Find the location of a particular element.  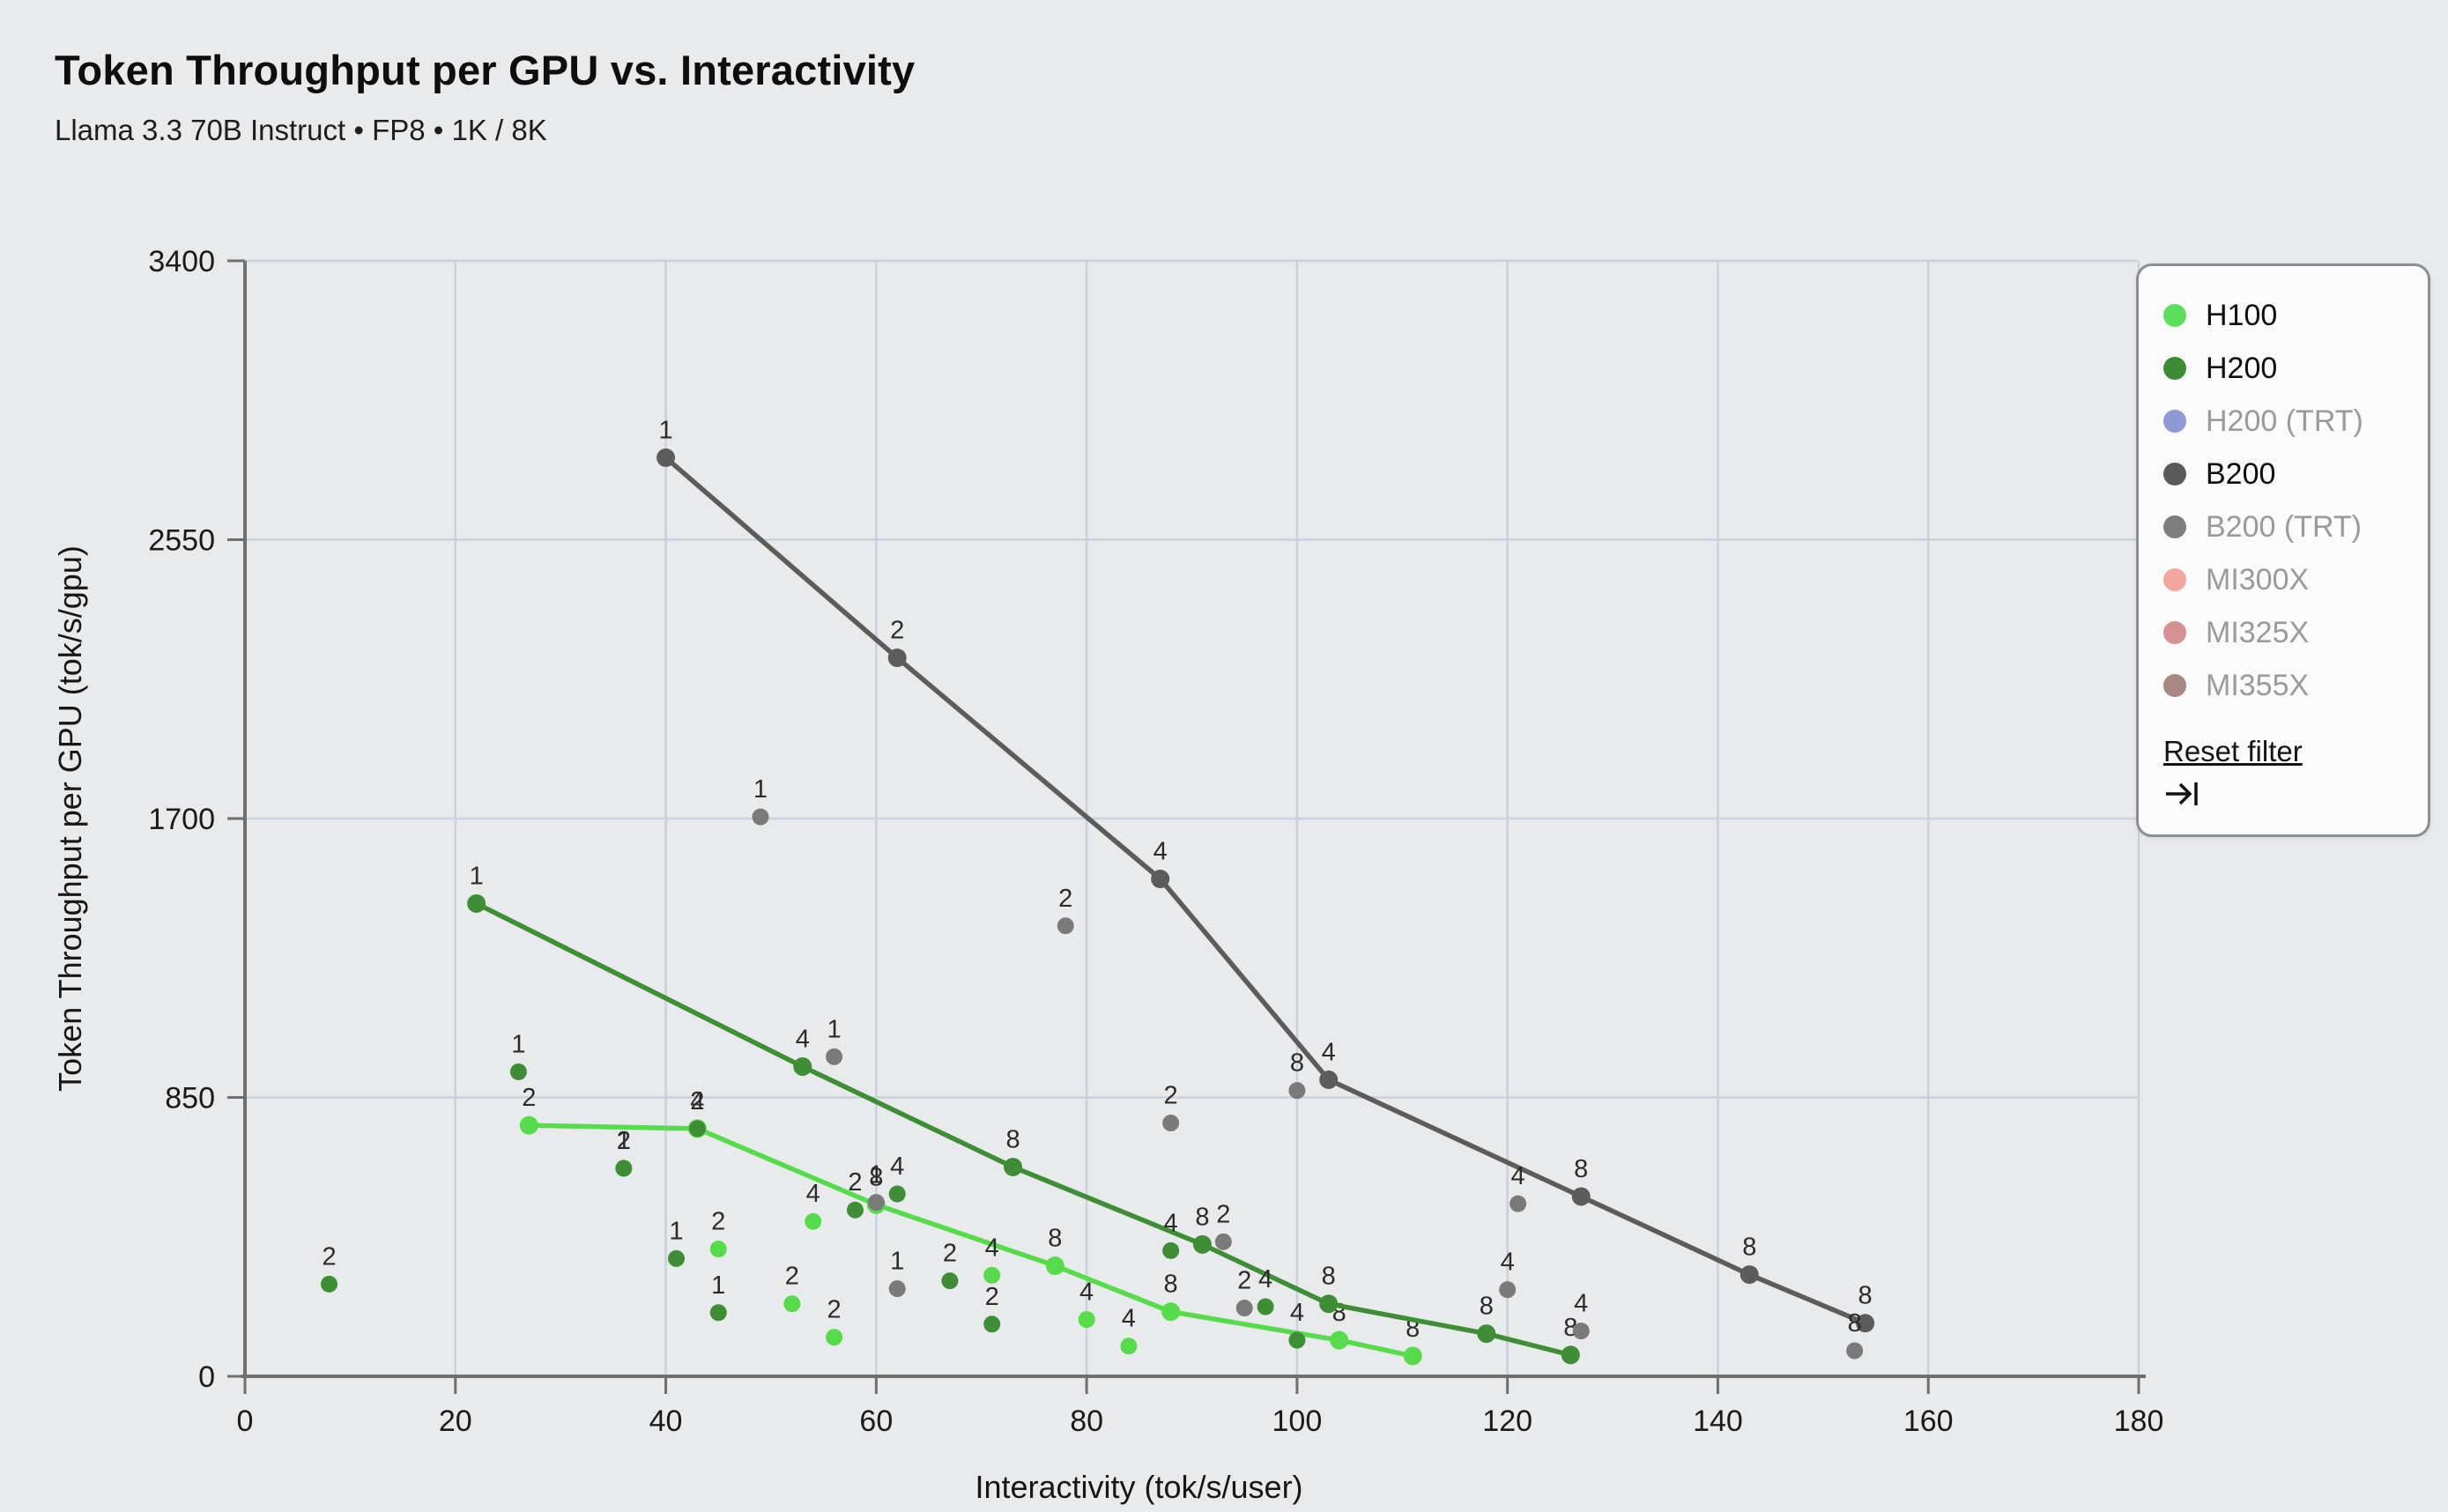

legend-item-mi325x: MI325X is located at coordinates (2283, 632).